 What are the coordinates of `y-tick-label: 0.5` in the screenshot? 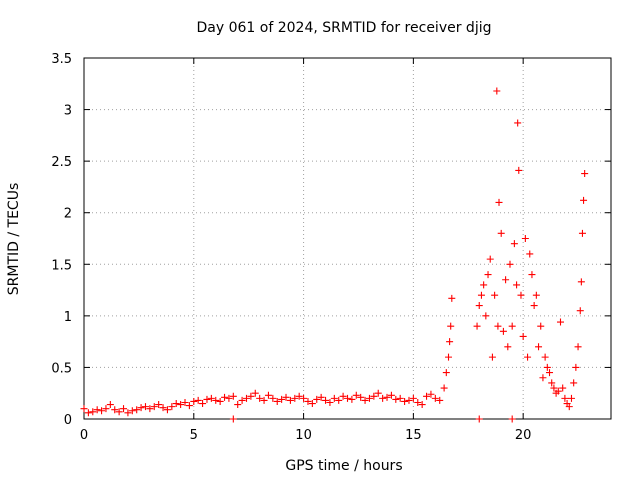 It's located at (61, 368).